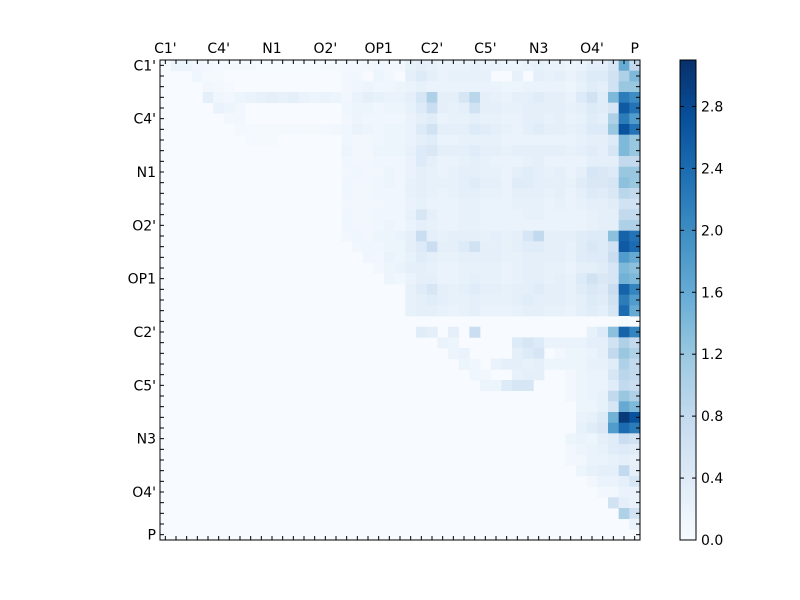 The height and width of the screenshot is (600, 800). What do you see at coordinates (378, 49) in the screenshot?
I see `x-tick-label: OP1` at bounding box center [378, 49].